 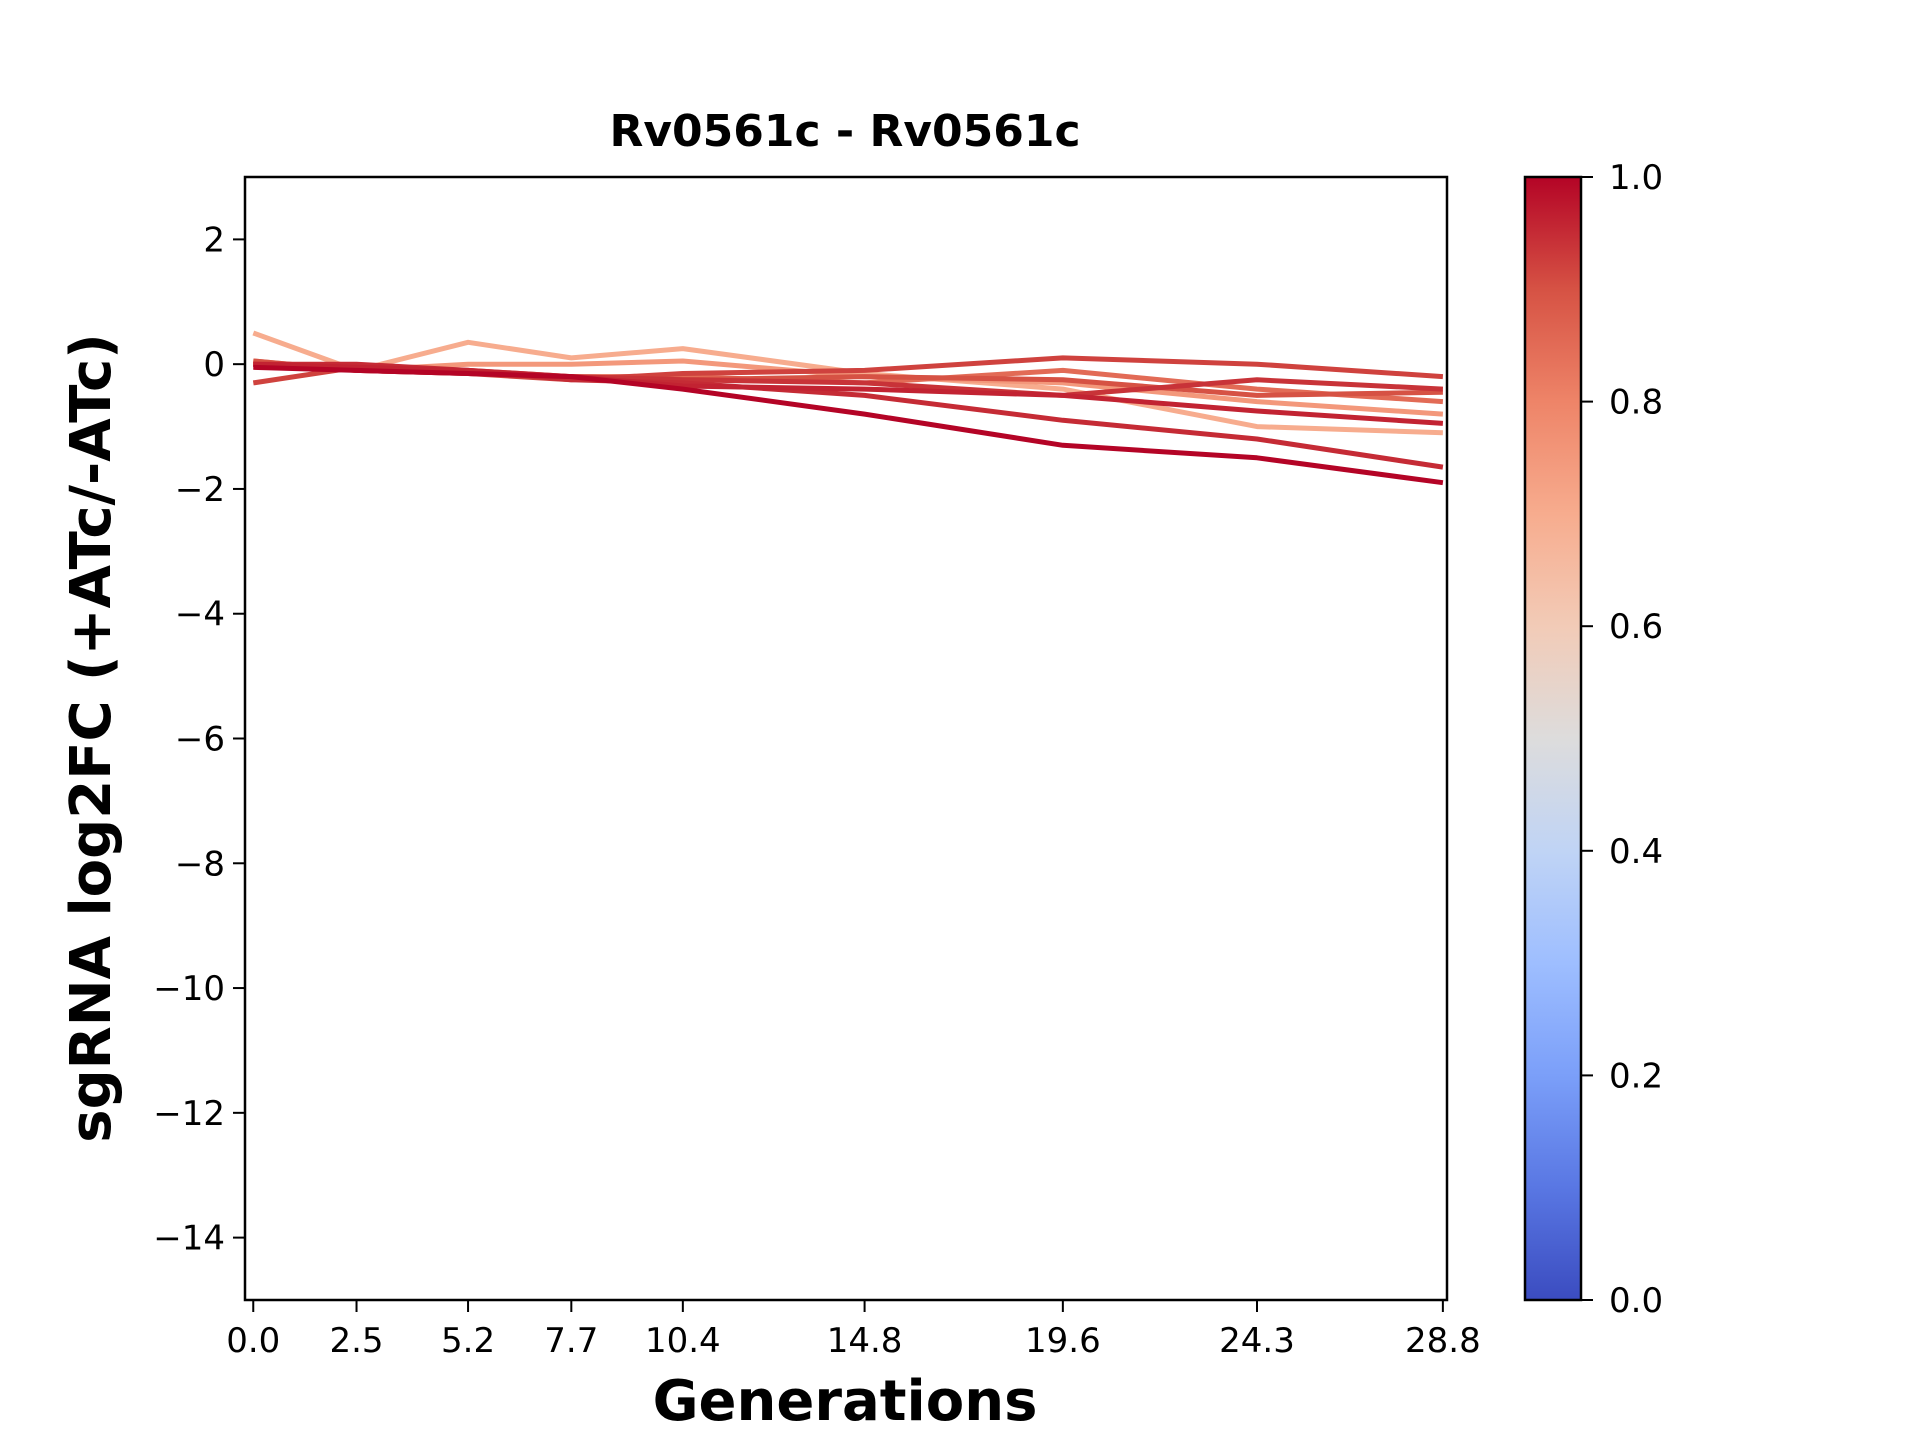 What do you see at coordinates (1553, 738) in the screenshot?
I see `colorbar` at bounding box center [1553, 738].